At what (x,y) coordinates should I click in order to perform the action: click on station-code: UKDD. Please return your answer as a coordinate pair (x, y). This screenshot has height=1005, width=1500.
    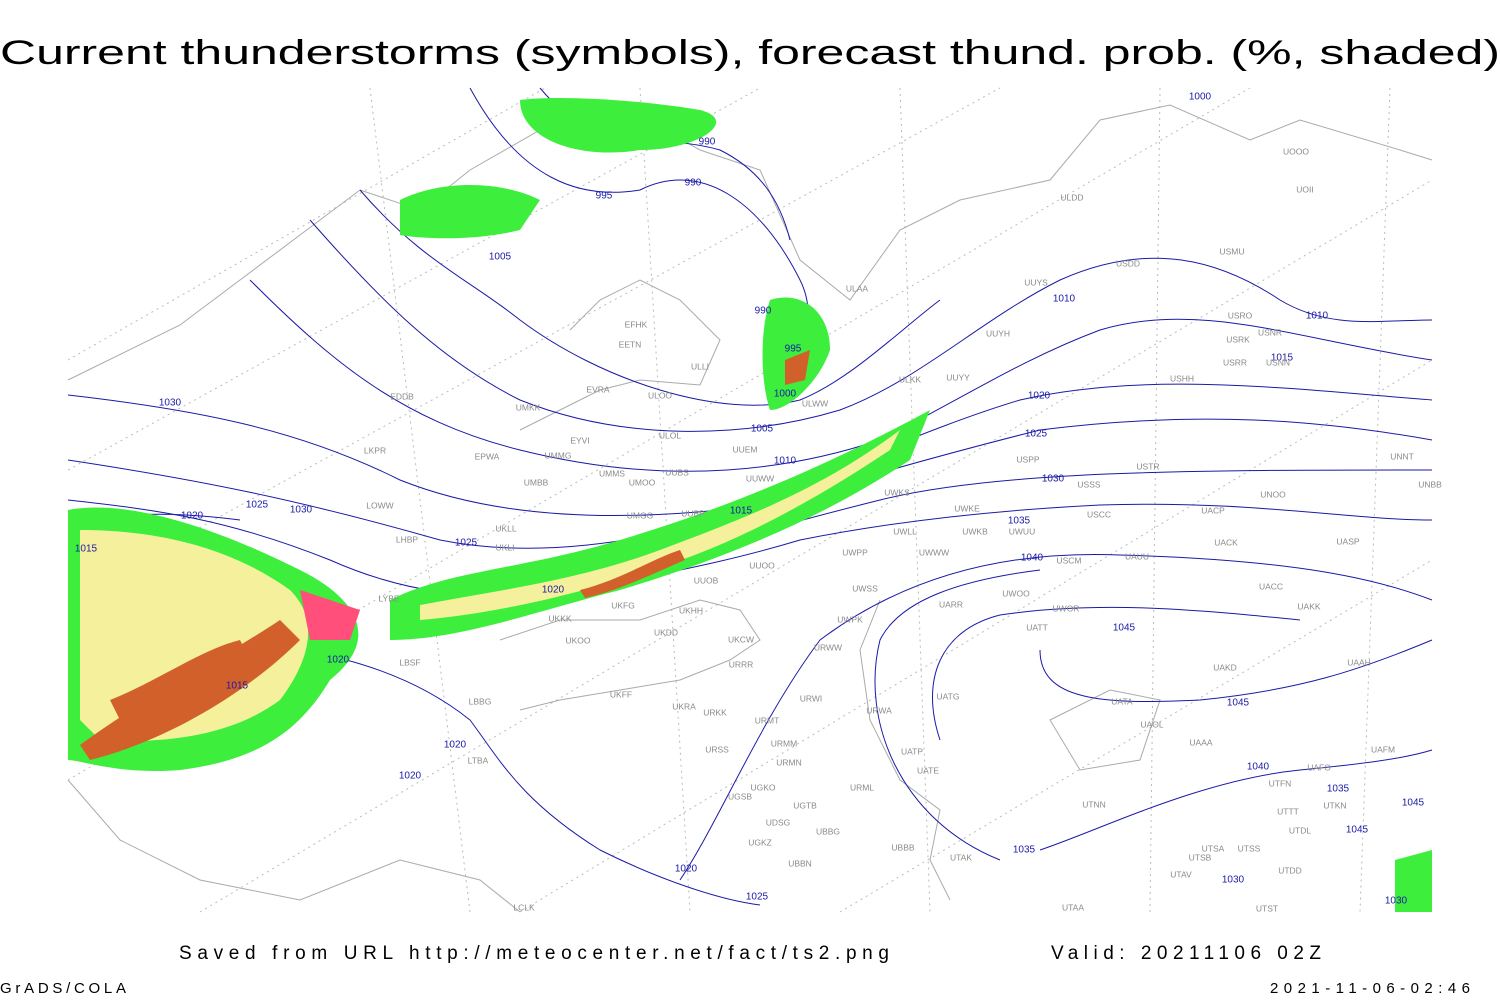
    Looking at the image, I should click on (666, 632).